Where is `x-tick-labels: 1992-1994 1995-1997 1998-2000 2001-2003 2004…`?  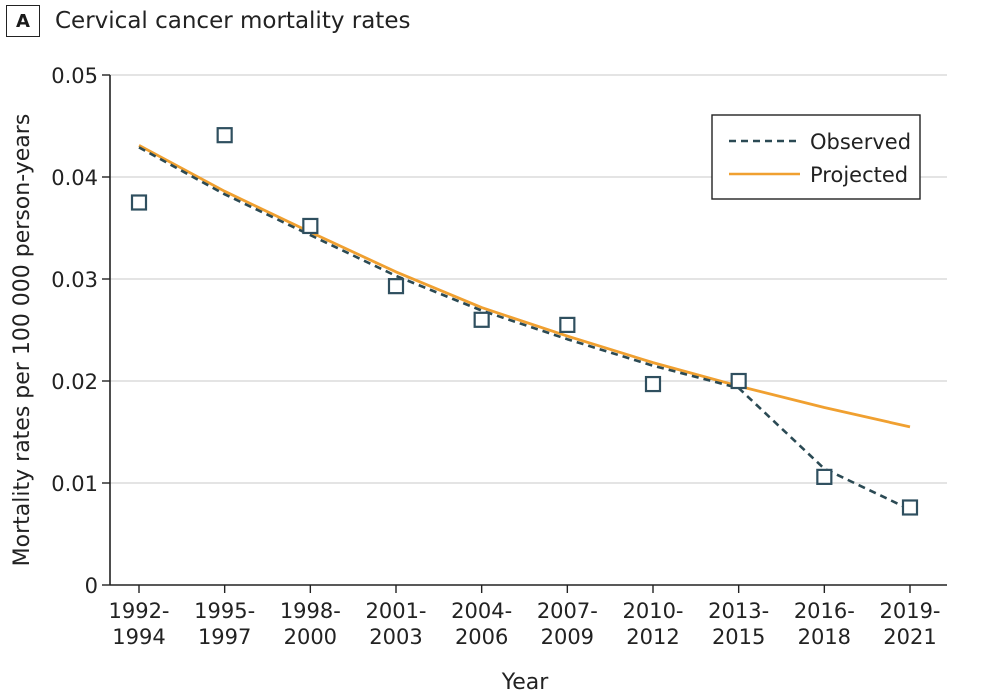 x-tick-labels: 1992-1994 1995-1997 1998-2000 2001-2003 2004… is located at coordinates (524, 624).